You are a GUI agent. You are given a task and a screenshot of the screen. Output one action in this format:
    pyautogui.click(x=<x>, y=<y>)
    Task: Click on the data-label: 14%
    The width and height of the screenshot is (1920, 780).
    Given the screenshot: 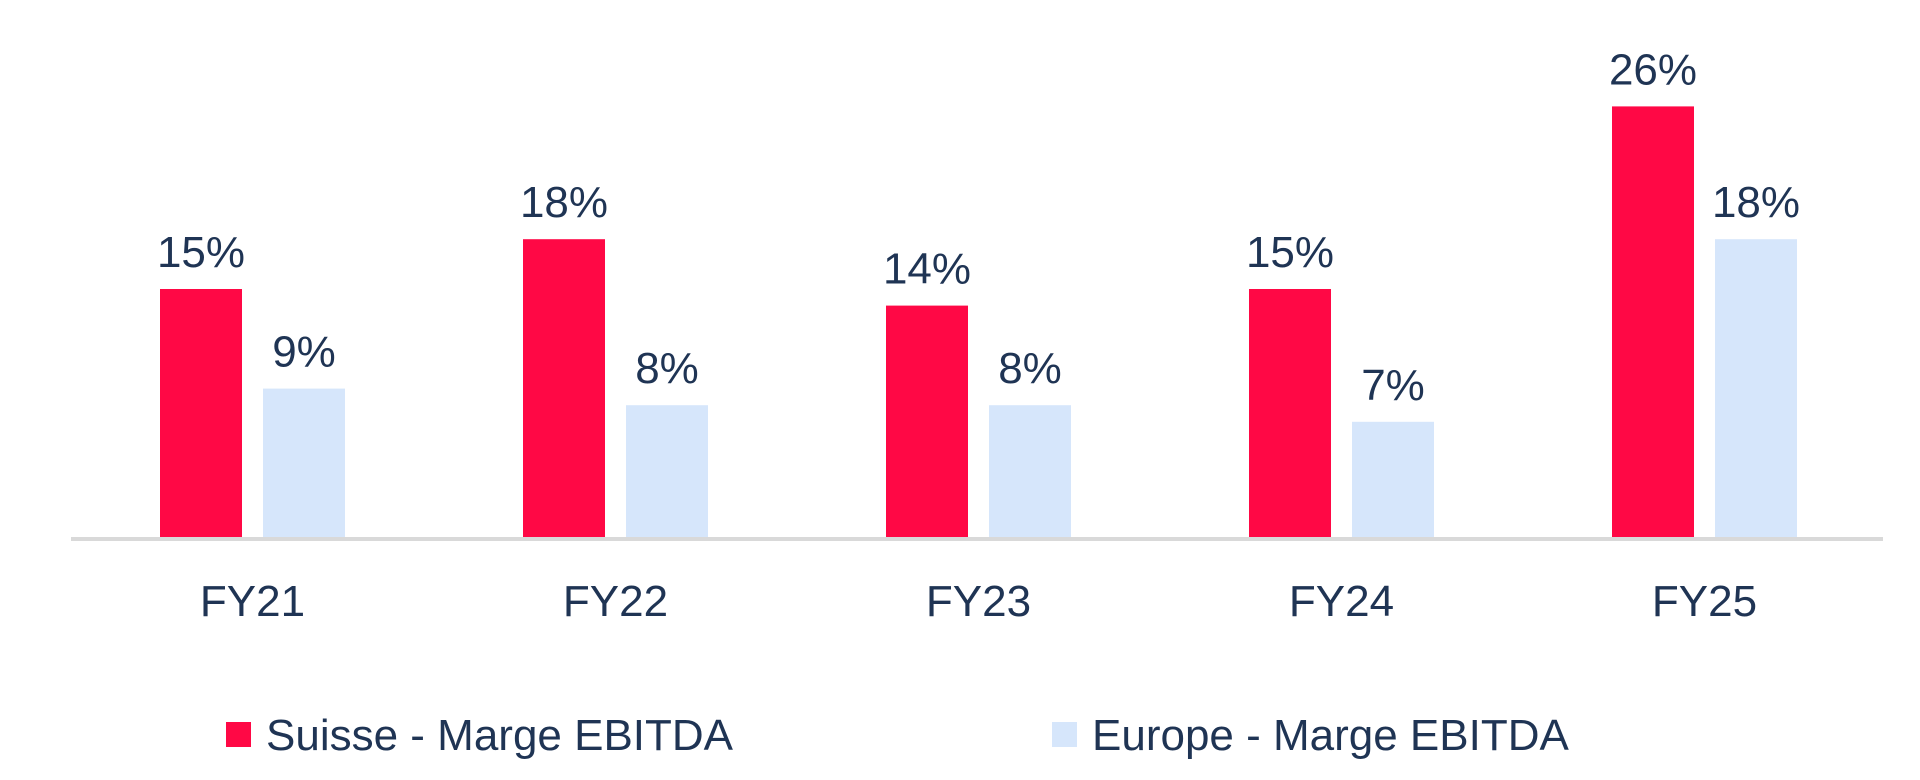 What is the action you would take?
    pyautogui.click(x=927, y=269)
    